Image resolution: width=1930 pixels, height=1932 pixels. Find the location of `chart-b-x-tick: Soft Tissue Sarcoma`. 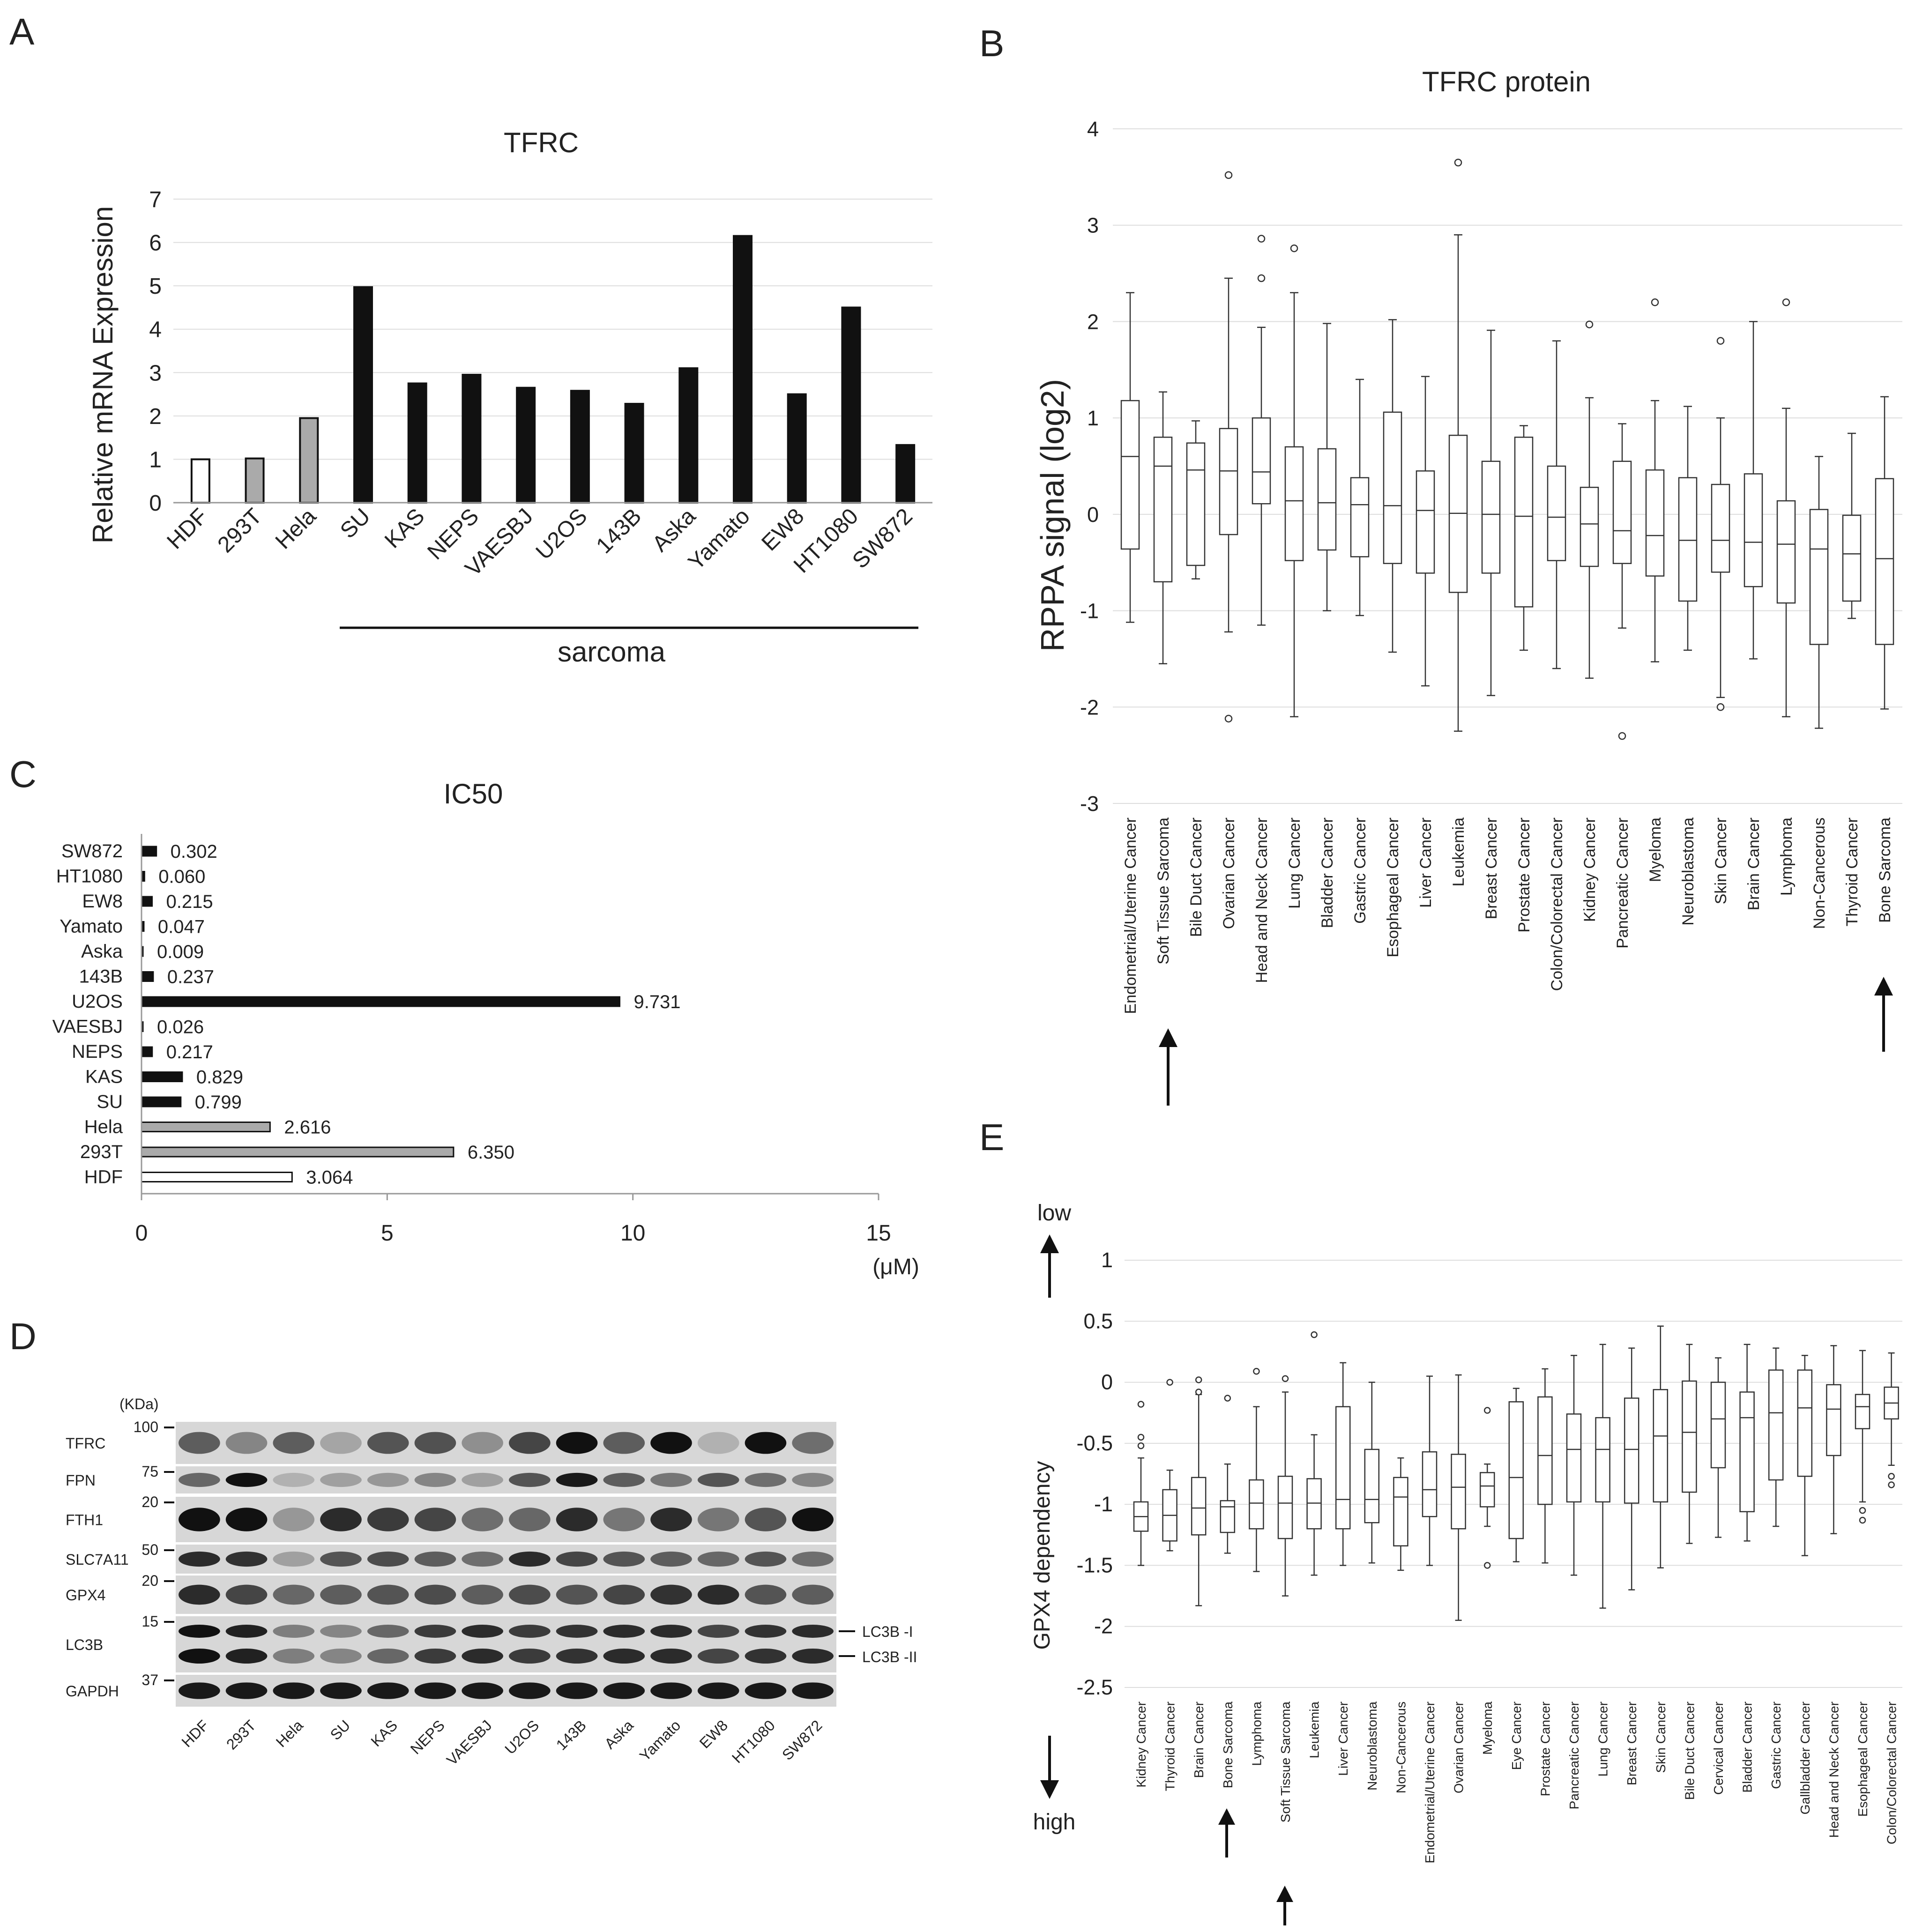

chart-b-x-tick: Soft Tissue Sarcoma is located at coordinates (1164, 891).